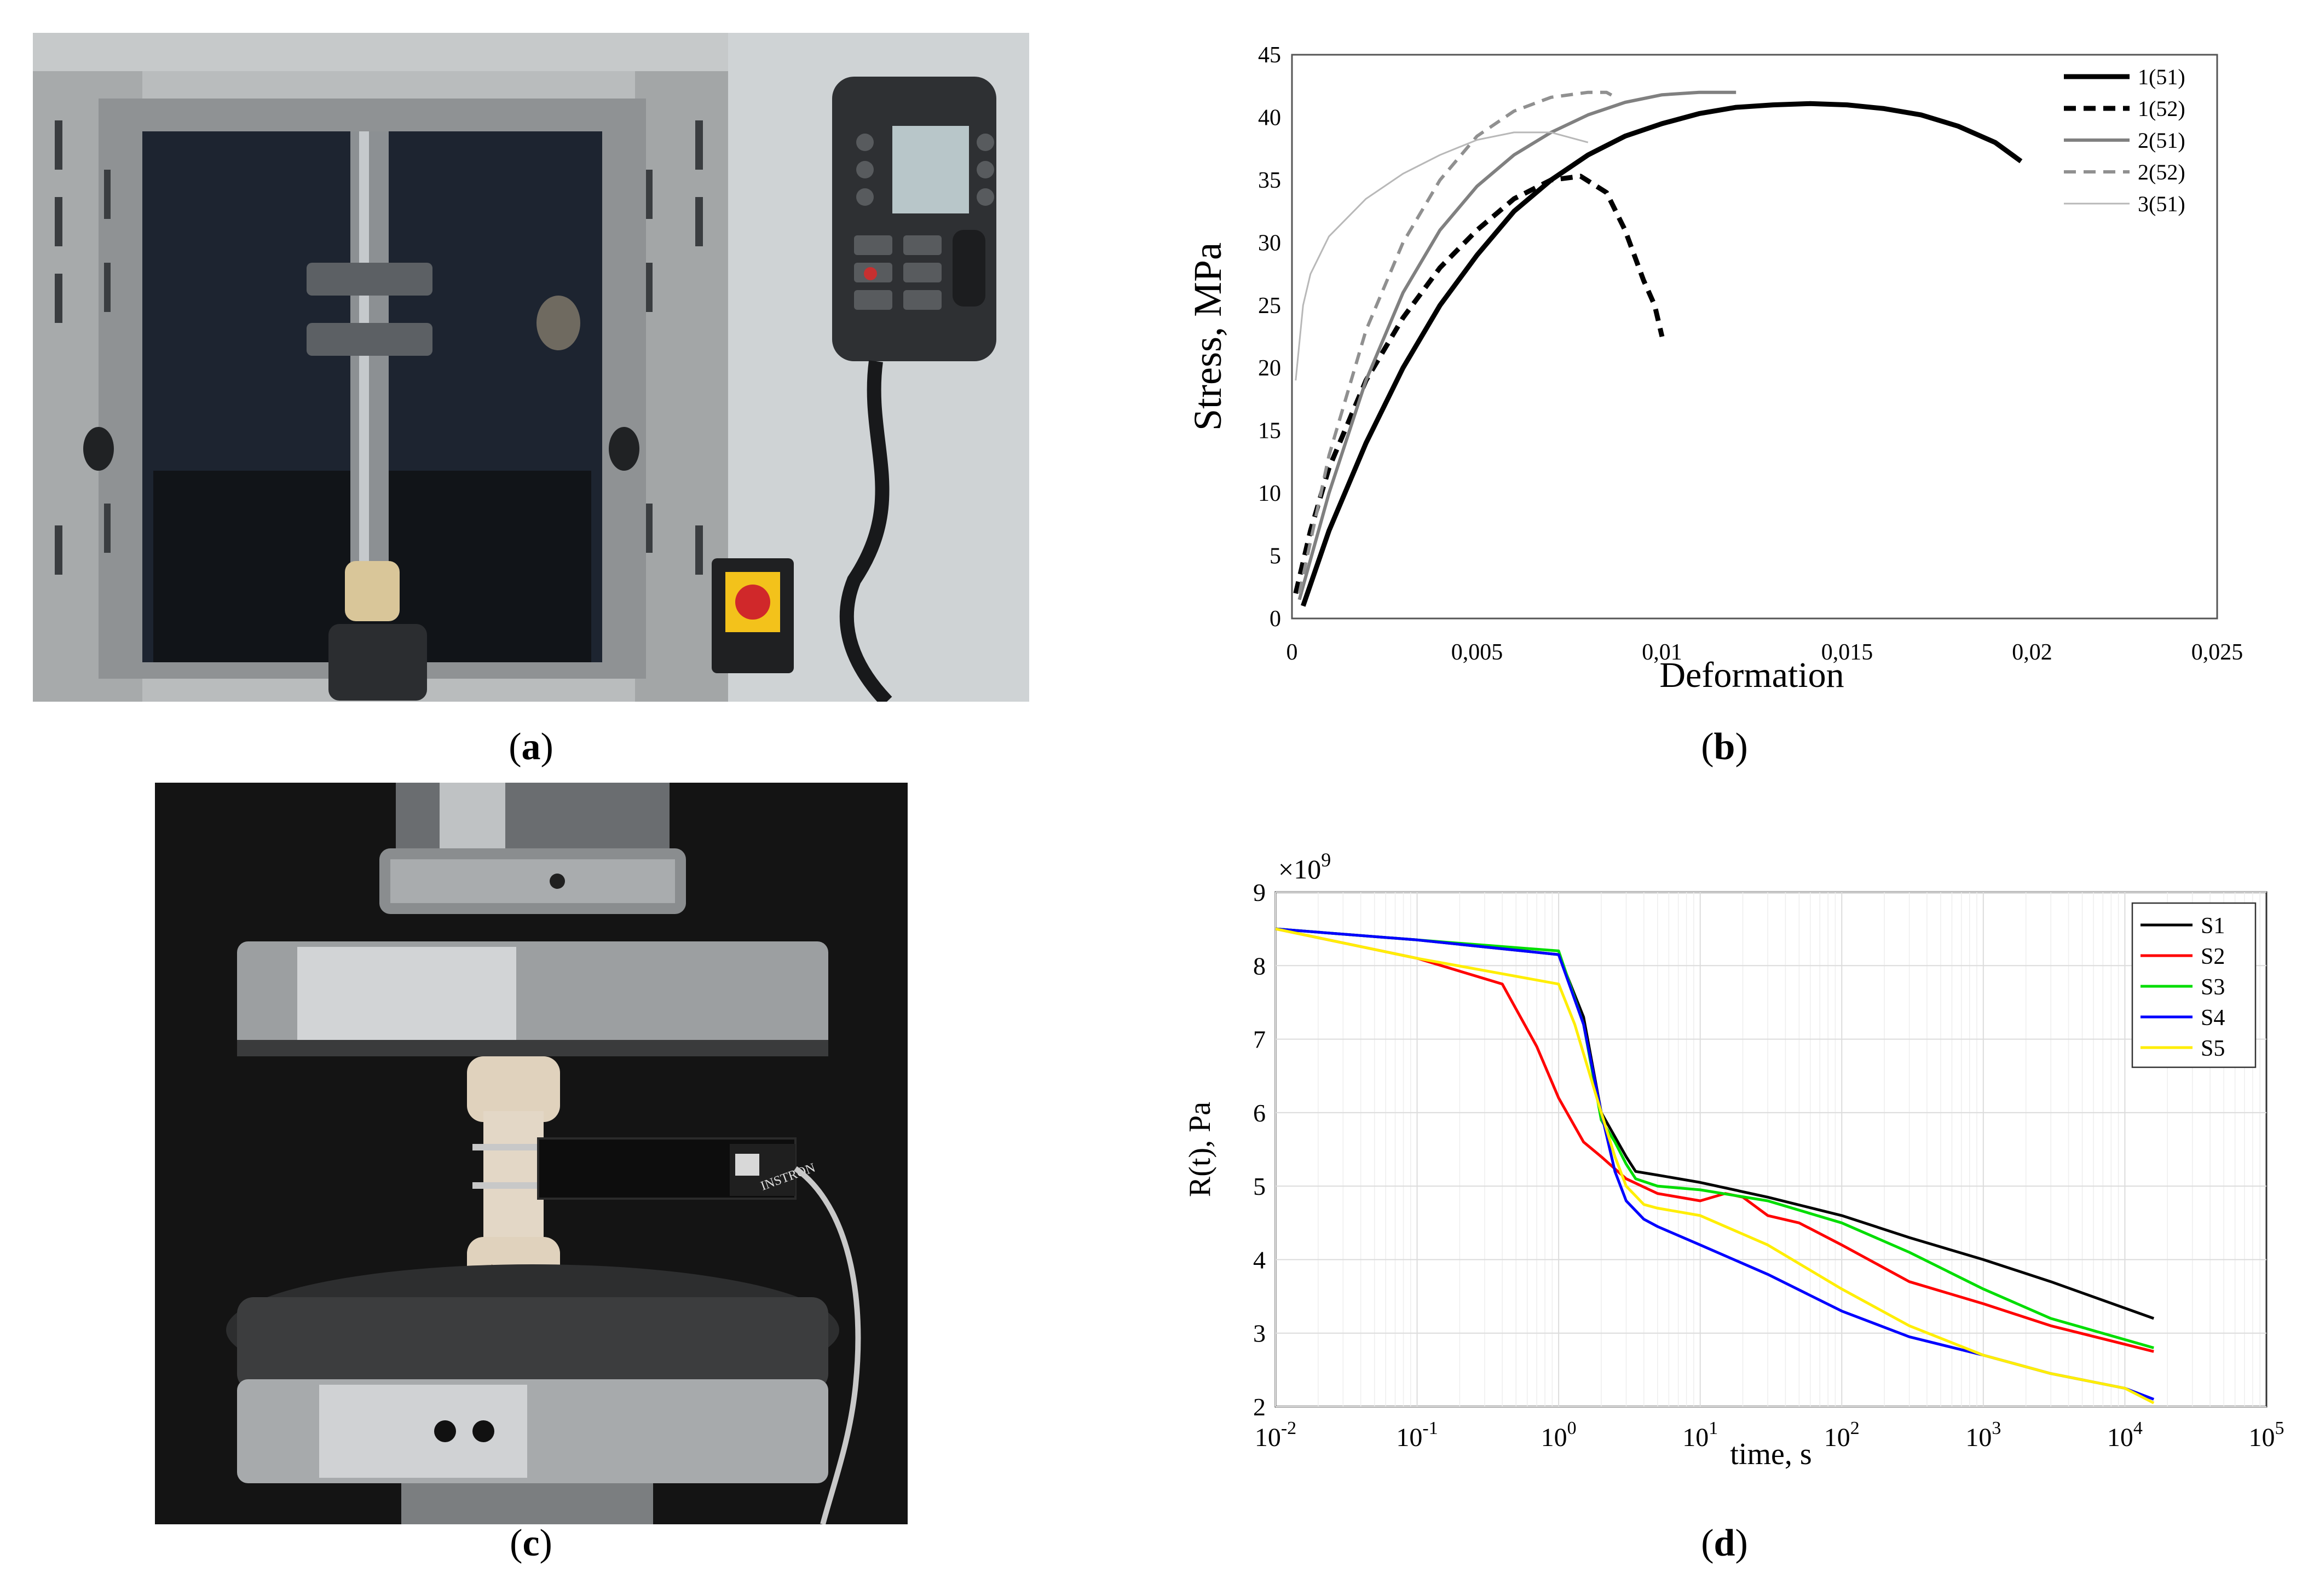 Image resolution: width=2302 pixels, height=1596 pixels. Describe the element at coordinates (1269, 306) in the screenshot. I see `chart-b-ytick-label: 25` at that location.